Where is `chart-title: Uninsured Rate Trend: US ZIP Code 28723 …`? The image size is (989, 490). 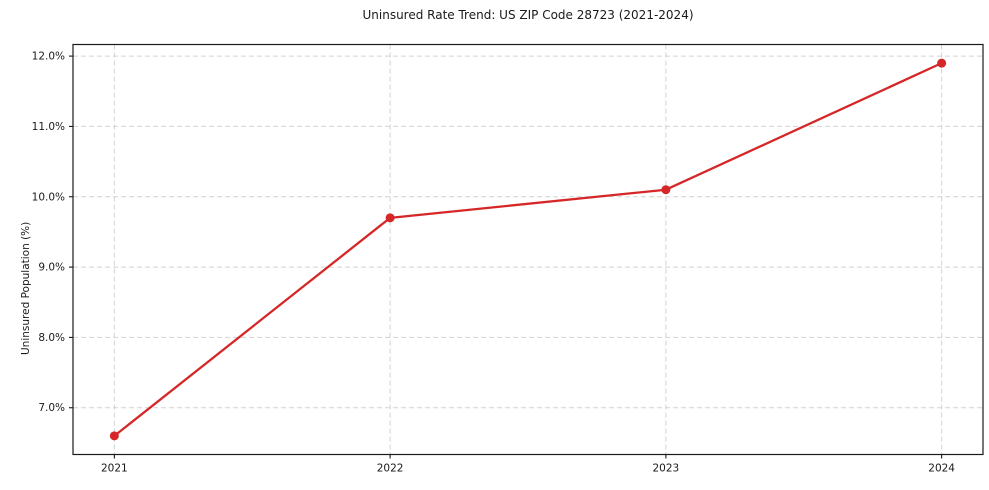 chart-title: Uninsured Rate Trend: US ZIP Code 28723 … is located at coordinates (528, 15).